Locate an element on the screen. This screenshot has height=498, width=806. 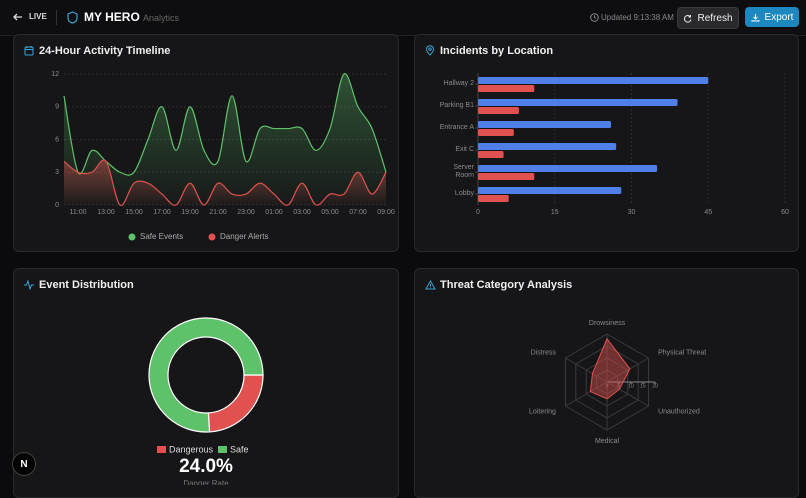
pin-icon is located at coordinates (430, 50).